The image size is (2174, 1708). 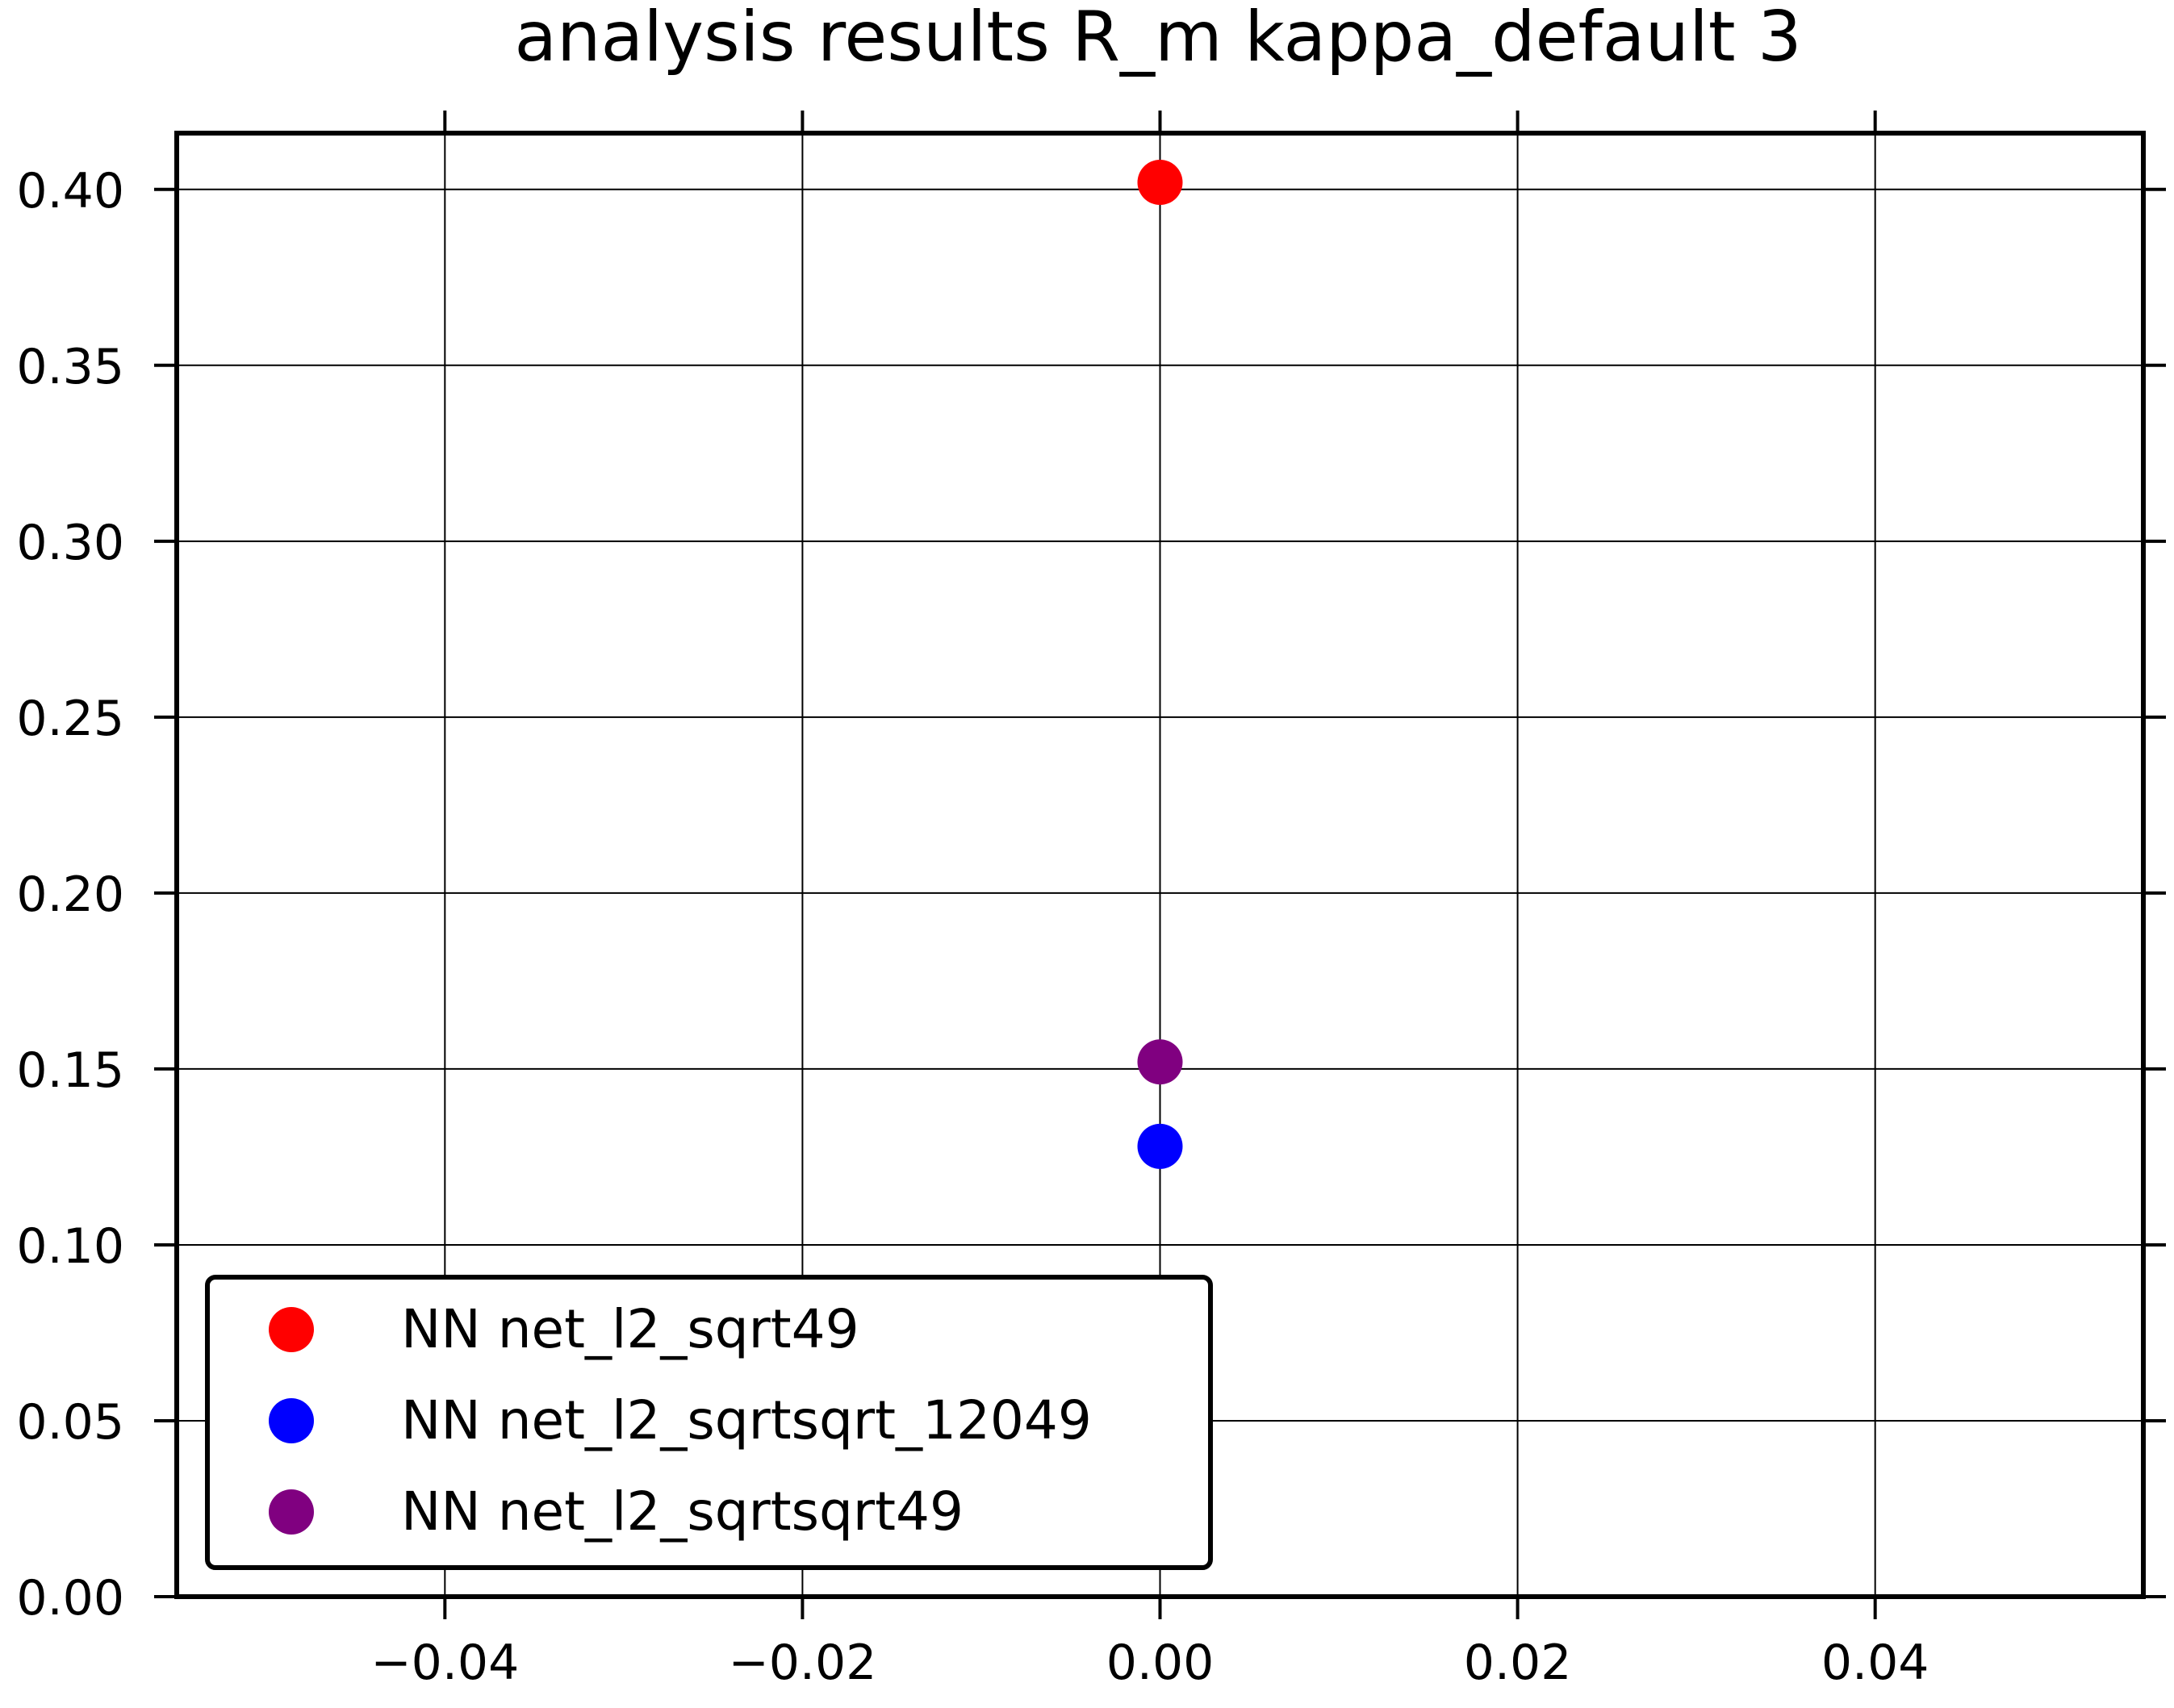 I want to click on y-tick-labels: 0.00 0.05 0.10 0.15 0.20 0.25 0.30 0.35 0.40, so click(x=70, y=895).